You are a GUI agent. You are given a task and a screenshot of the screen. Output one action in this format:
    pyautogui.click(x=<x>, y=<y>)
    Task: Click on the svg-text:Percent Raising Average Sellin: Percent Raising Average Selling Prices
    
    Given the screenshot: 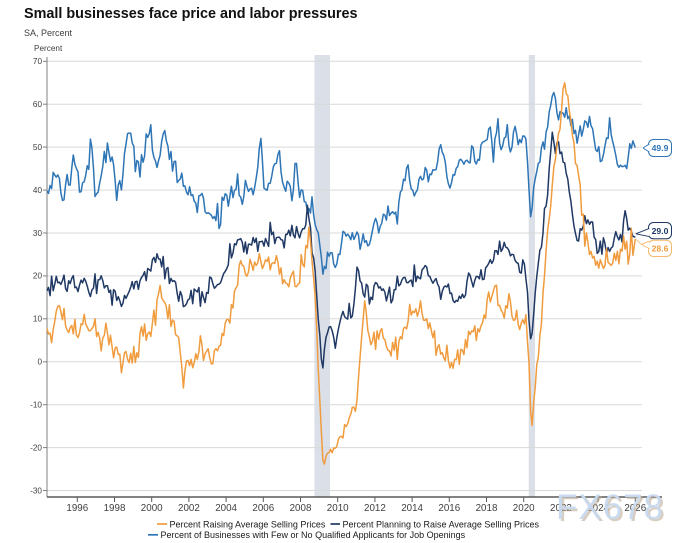 What is the action you would take?
    pyautogui.click(x=248, y=524)
    